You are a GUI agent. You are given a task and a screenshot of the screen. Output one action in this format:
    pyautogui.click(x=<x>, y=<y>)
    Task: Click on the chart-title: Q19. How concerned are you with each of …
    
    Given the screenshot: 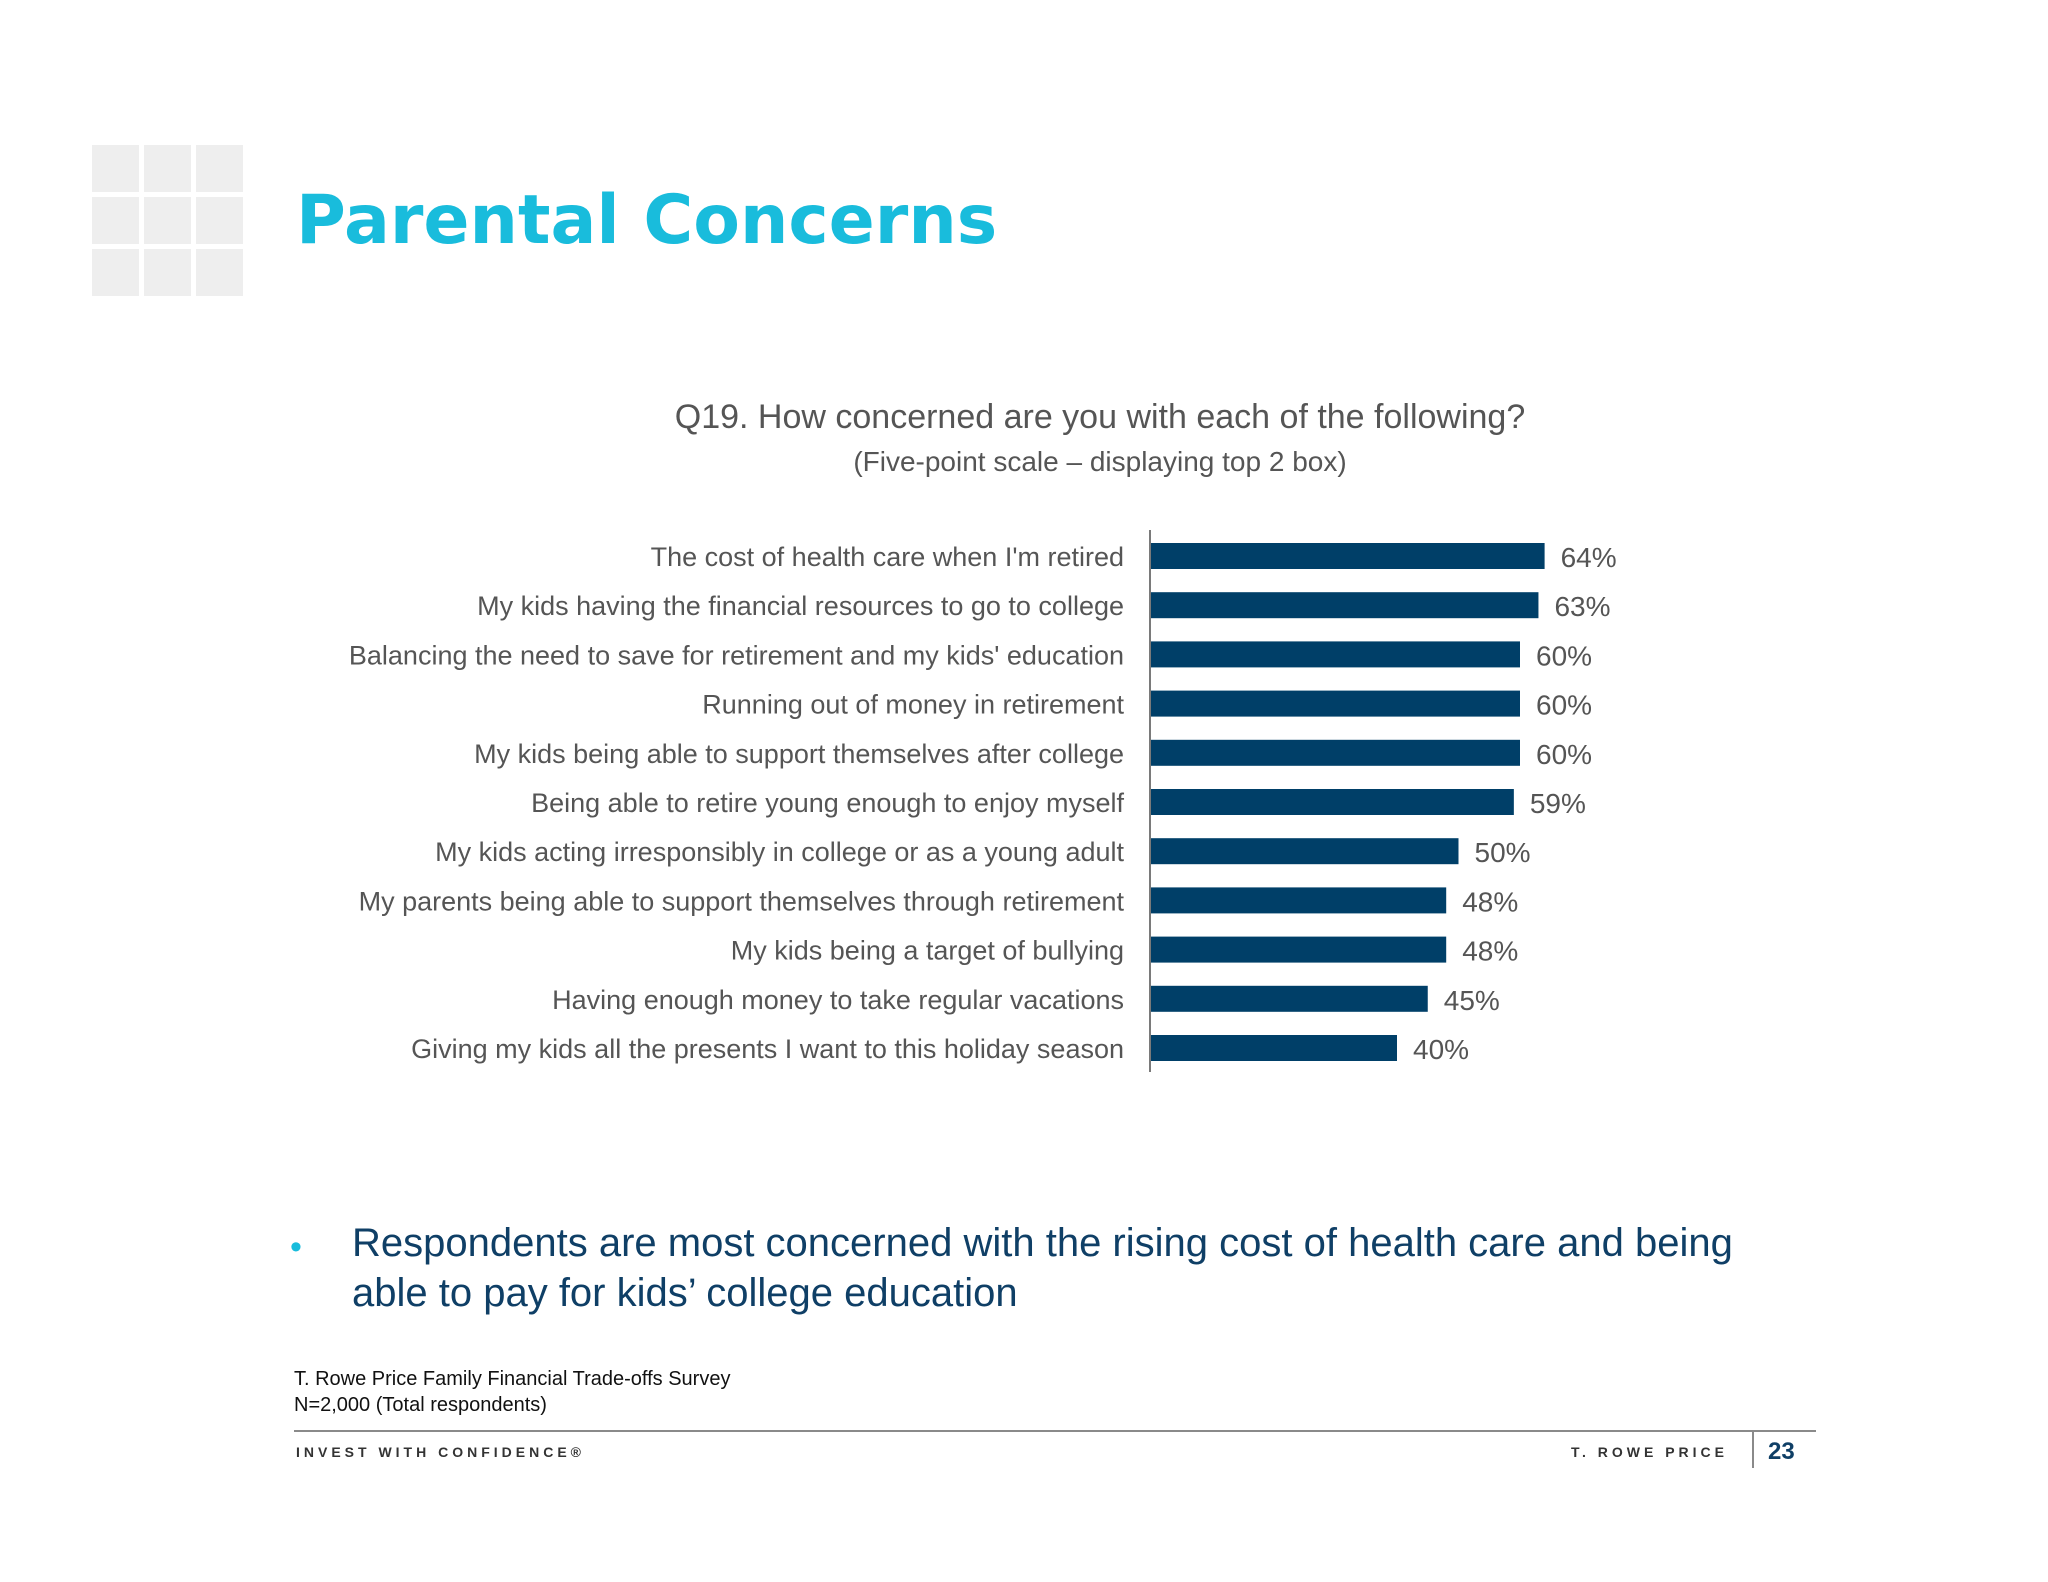 What is the action you would take?
    pyautogui.click(x=1100, y=417)
    